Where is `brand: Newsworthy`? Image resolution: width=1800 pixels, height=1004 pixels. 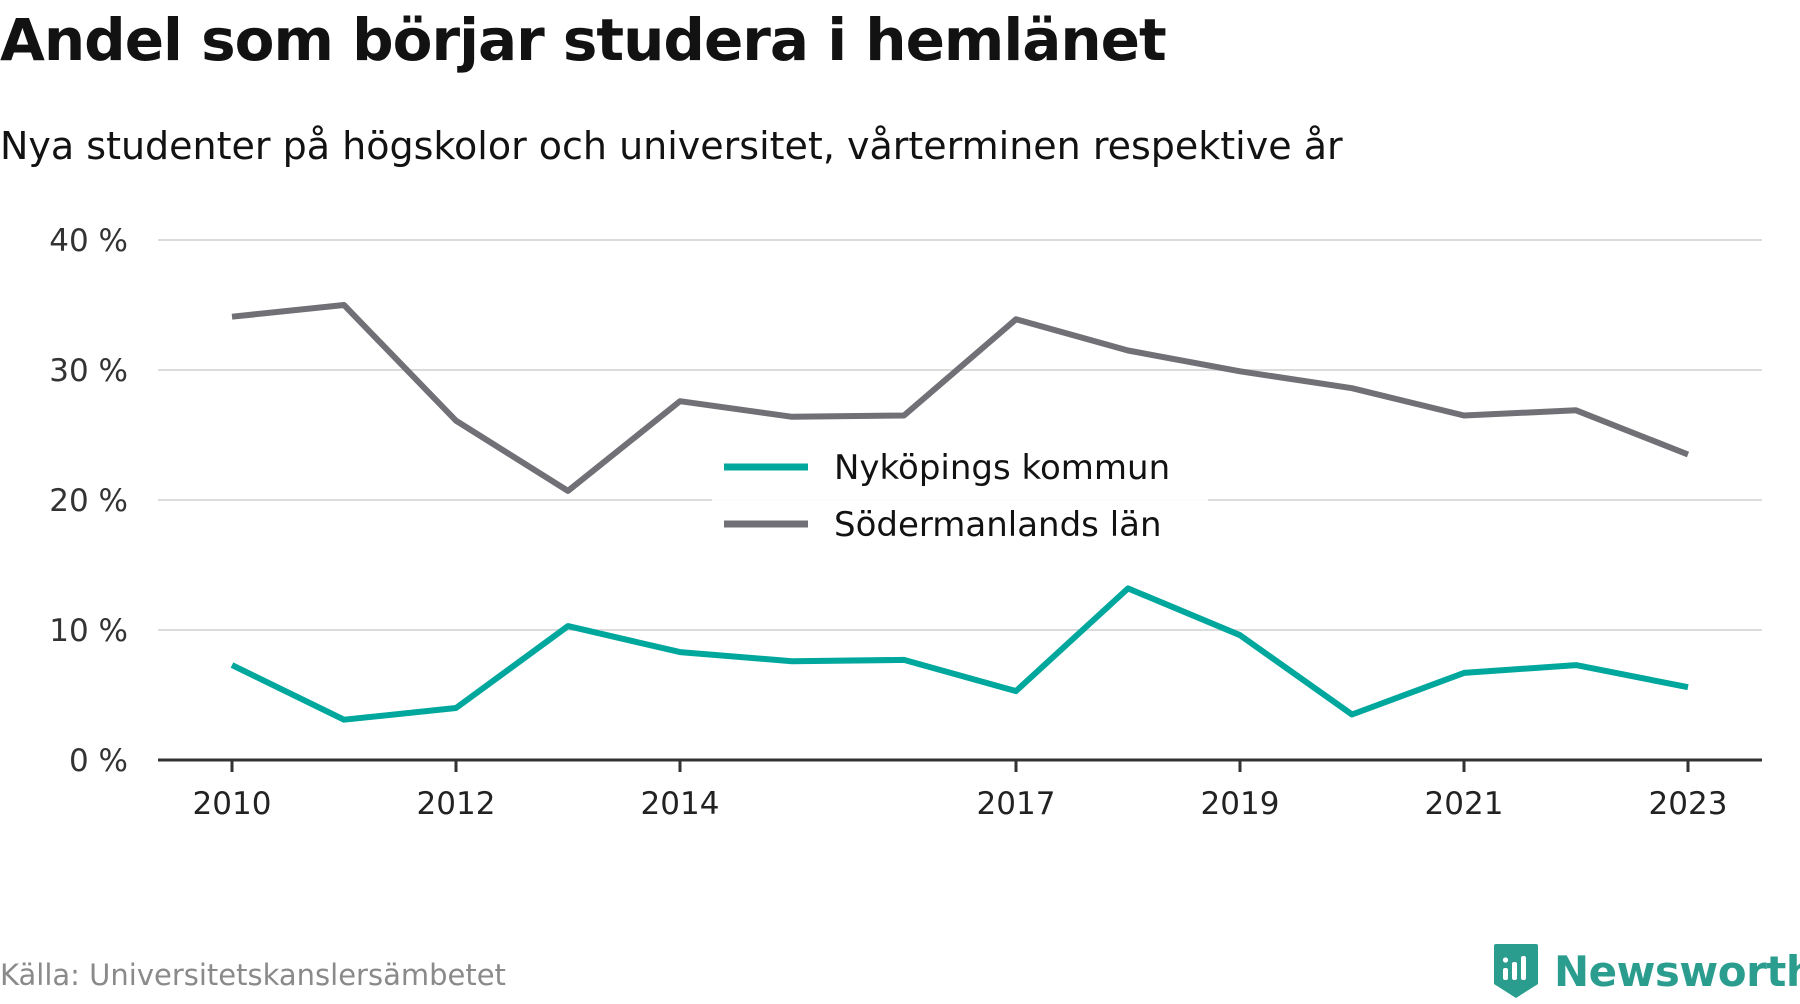
brand: Newsworthy is located at coordinates (1646, 971).